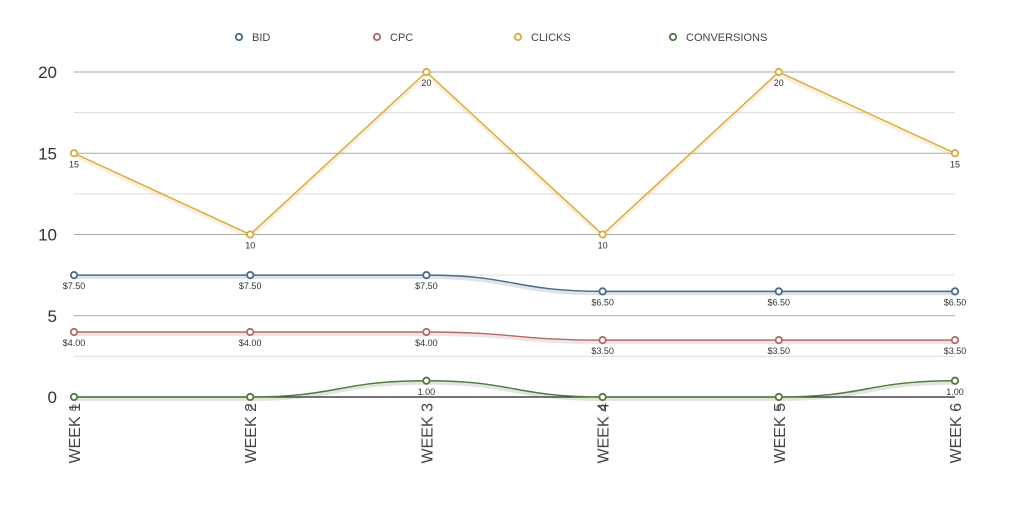  Describe the element at coordinates (500, 38) in the screenshot. I see `legend: BID CPC CLICKS CONVERSIONS` at that location.